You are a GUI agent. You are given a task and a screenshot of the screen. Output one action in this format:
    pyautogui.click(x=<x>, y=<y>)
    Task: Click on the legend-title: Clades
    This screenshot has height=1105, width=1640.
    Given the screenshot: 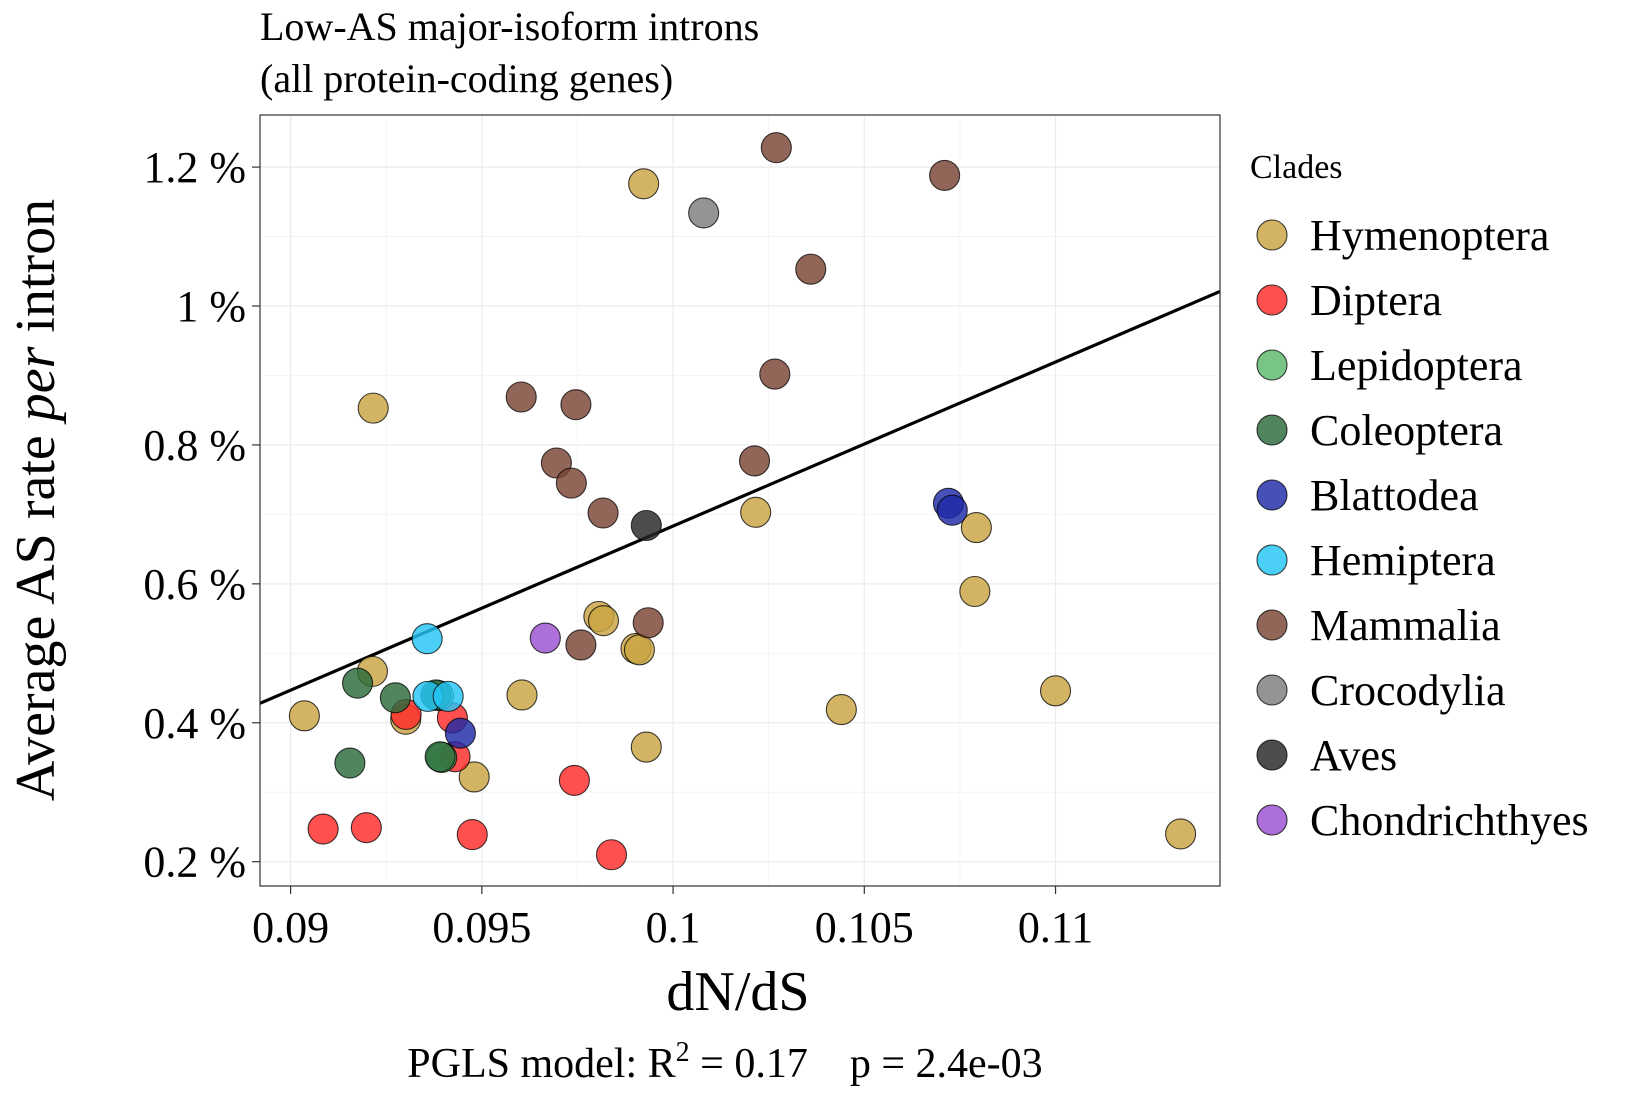 What is the action you would take?
    pyautogui.click(x=1296, y=167)
    